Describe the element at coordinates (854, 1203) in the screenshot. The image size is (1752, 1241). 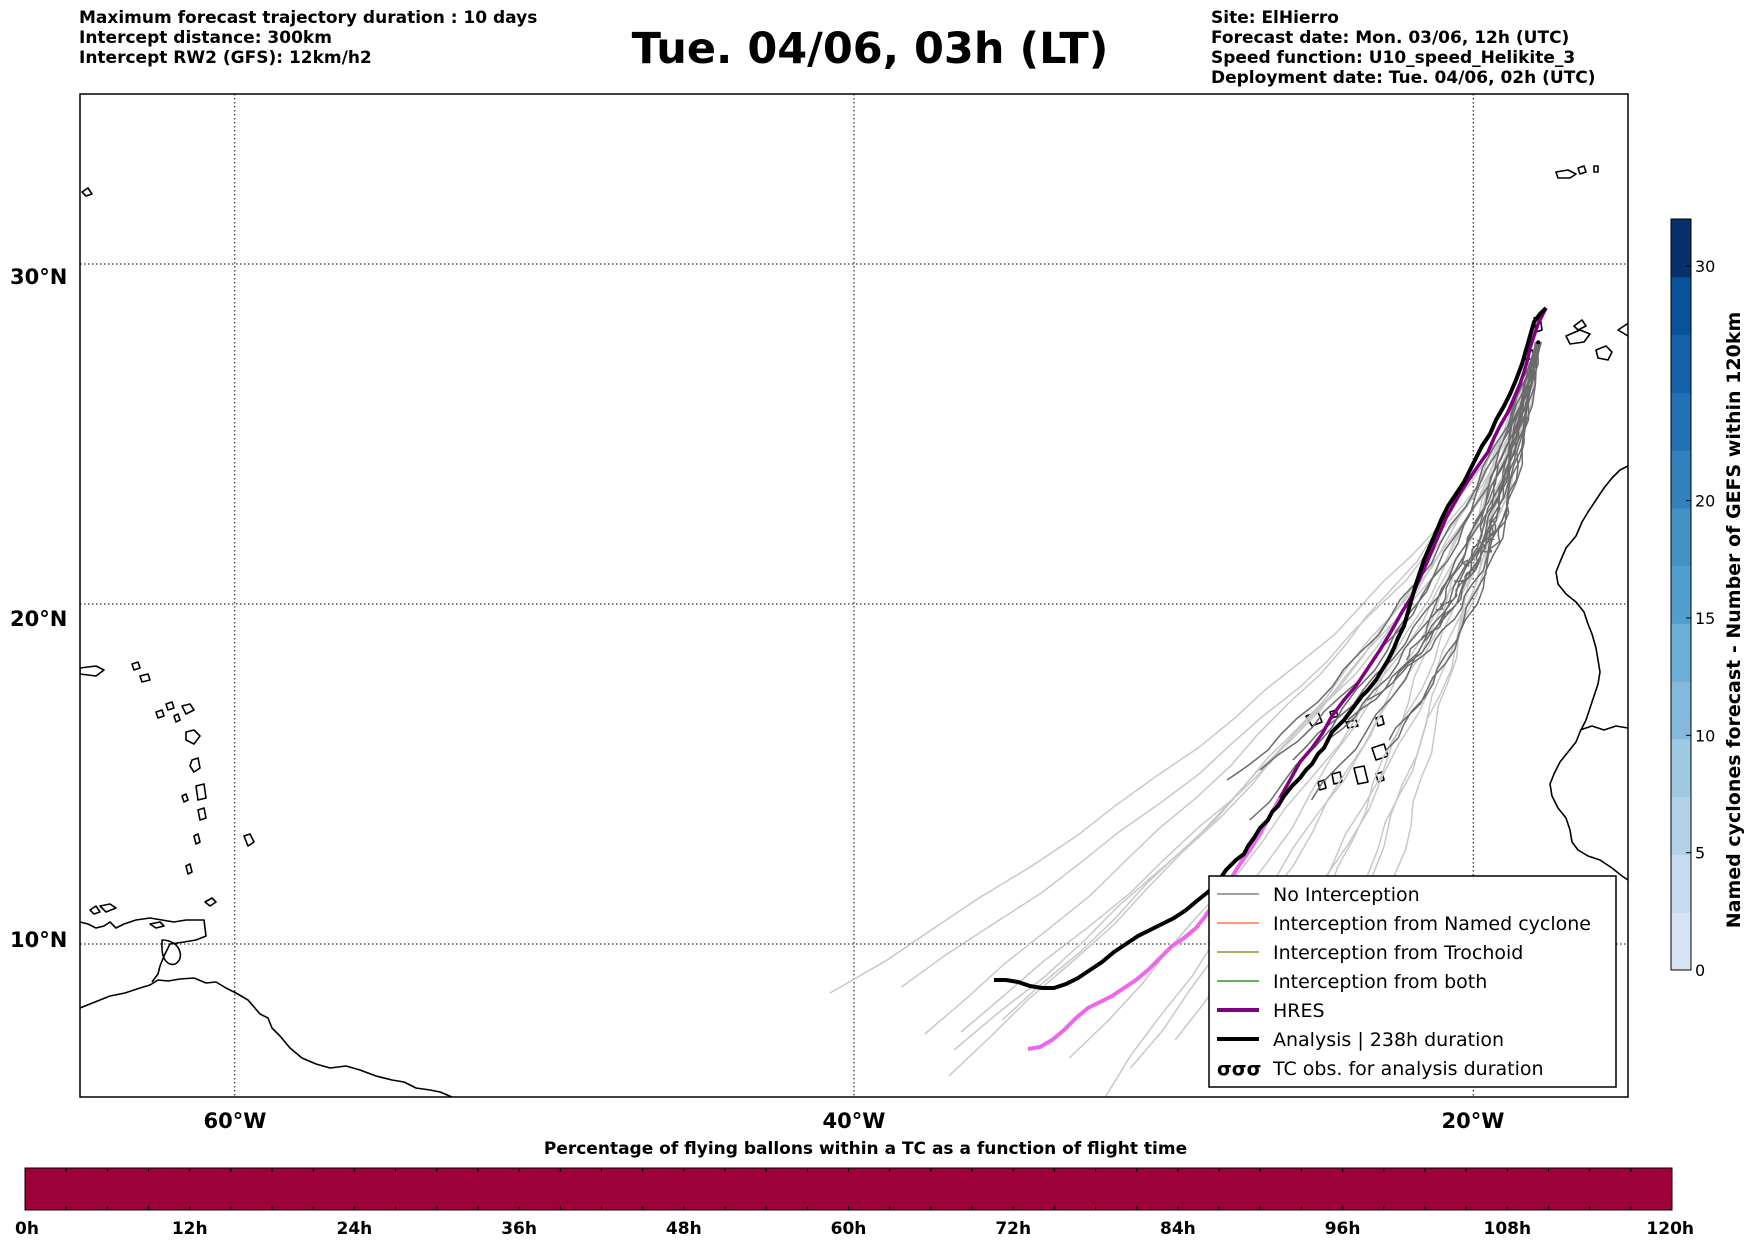
I see `flight-time-bar: 0h 12h 24h 36h 48h 60h 72h 84h 96h 108h 120h` at that location.